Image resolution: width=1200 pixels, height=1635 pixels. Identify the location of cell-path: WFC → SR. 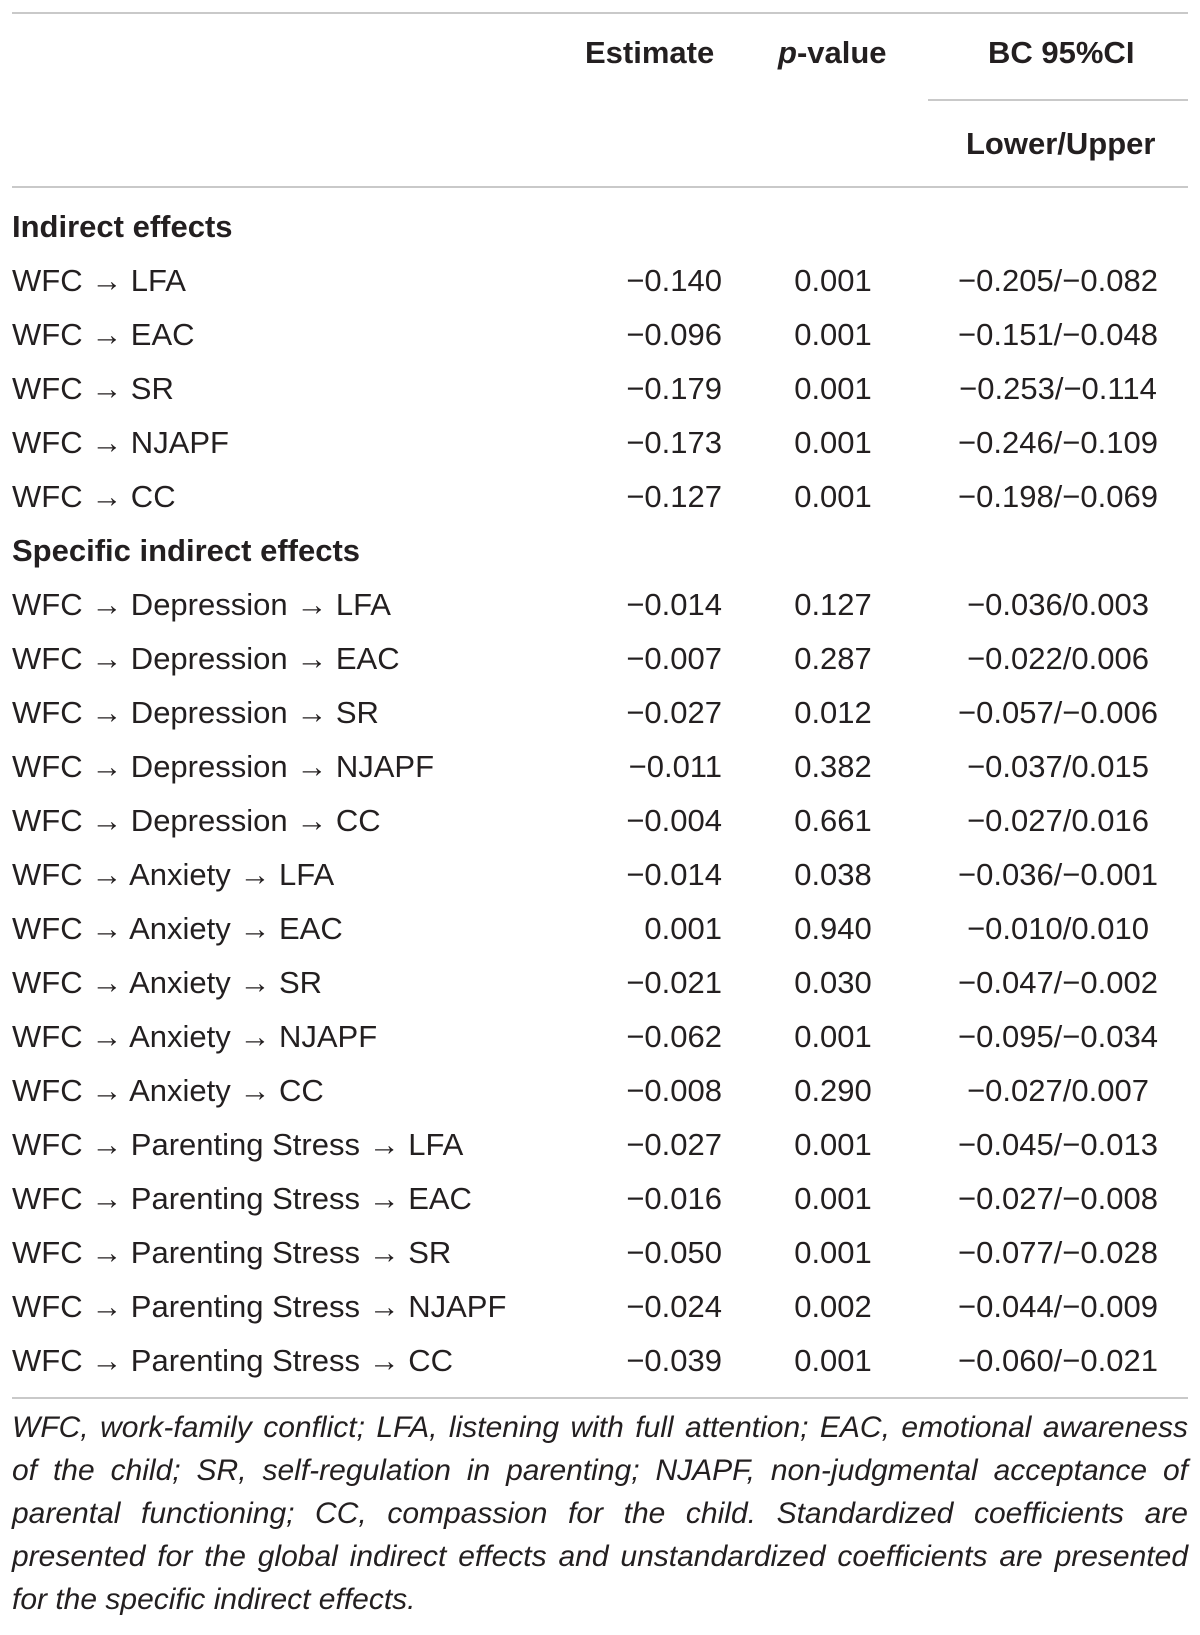
(93, 388).